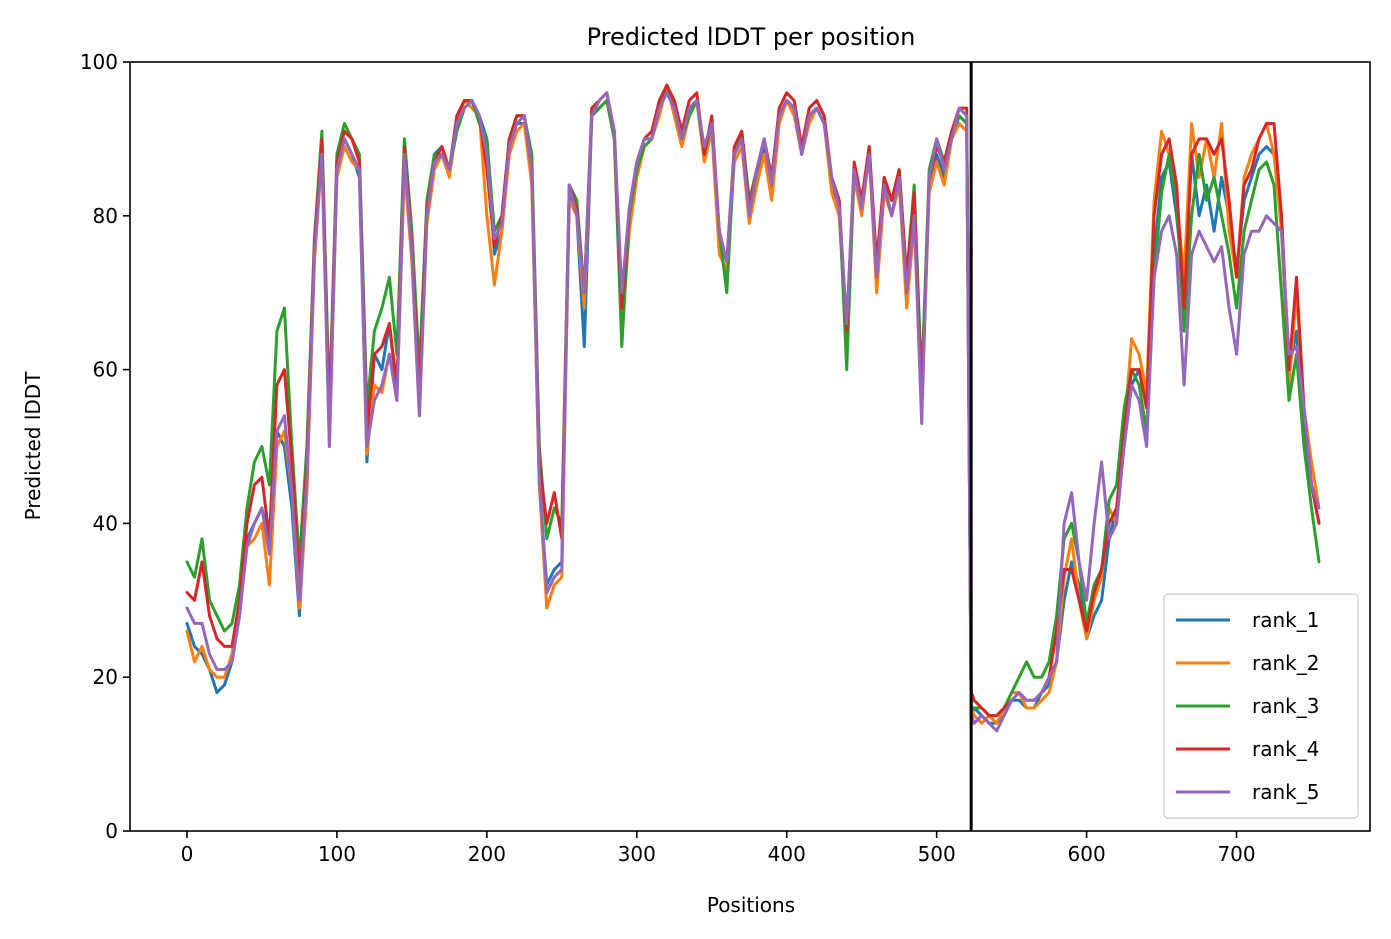  I want to click on y-axis-ticks: 0 20 40 60 80 100, so click(105, 446).